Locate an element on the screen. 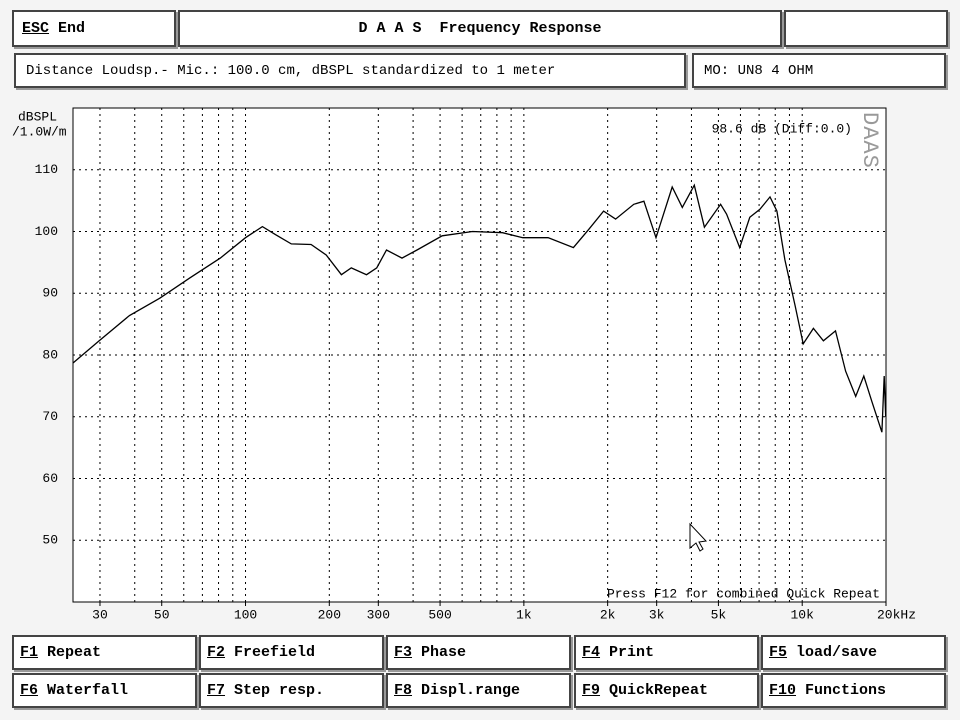 This screenshot has width=960, height=720. x-tick-label: 3k is located at coordinates (657, 614).